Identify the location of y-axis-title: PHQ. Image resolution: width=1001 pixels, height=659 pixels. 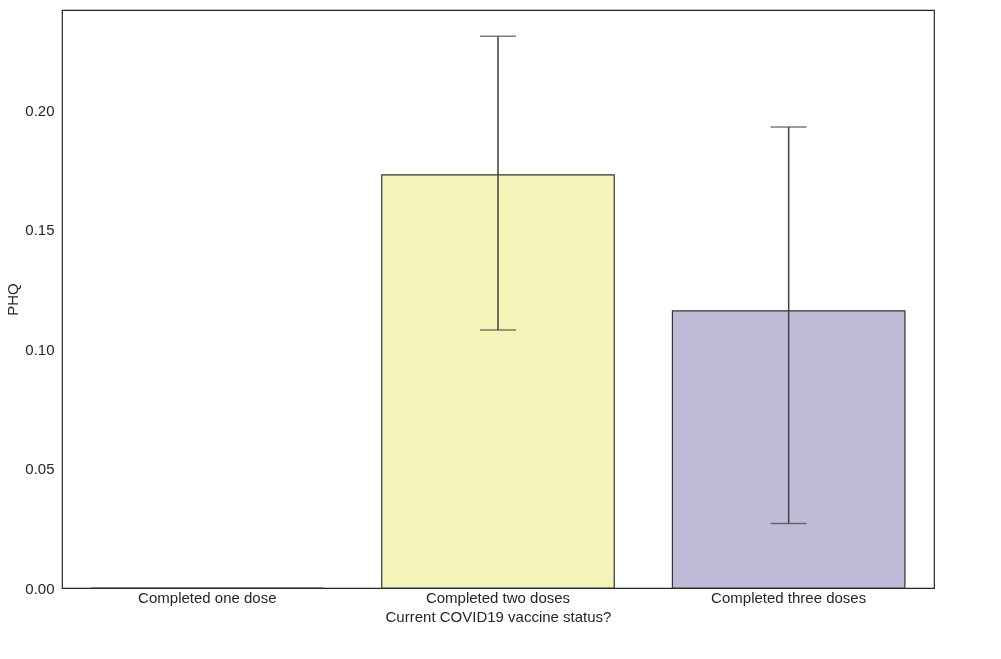
(13, 299).